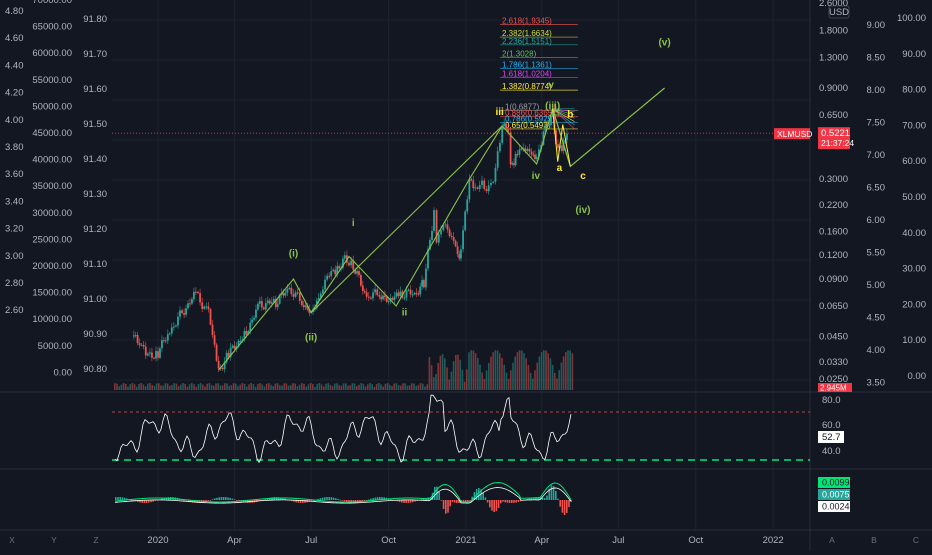 The width and height of the screenshot is (932, 555). Describe the element at coordinates (522, 106) in the screenshot. I see `fib-label: 1(0.6877)` at that location.